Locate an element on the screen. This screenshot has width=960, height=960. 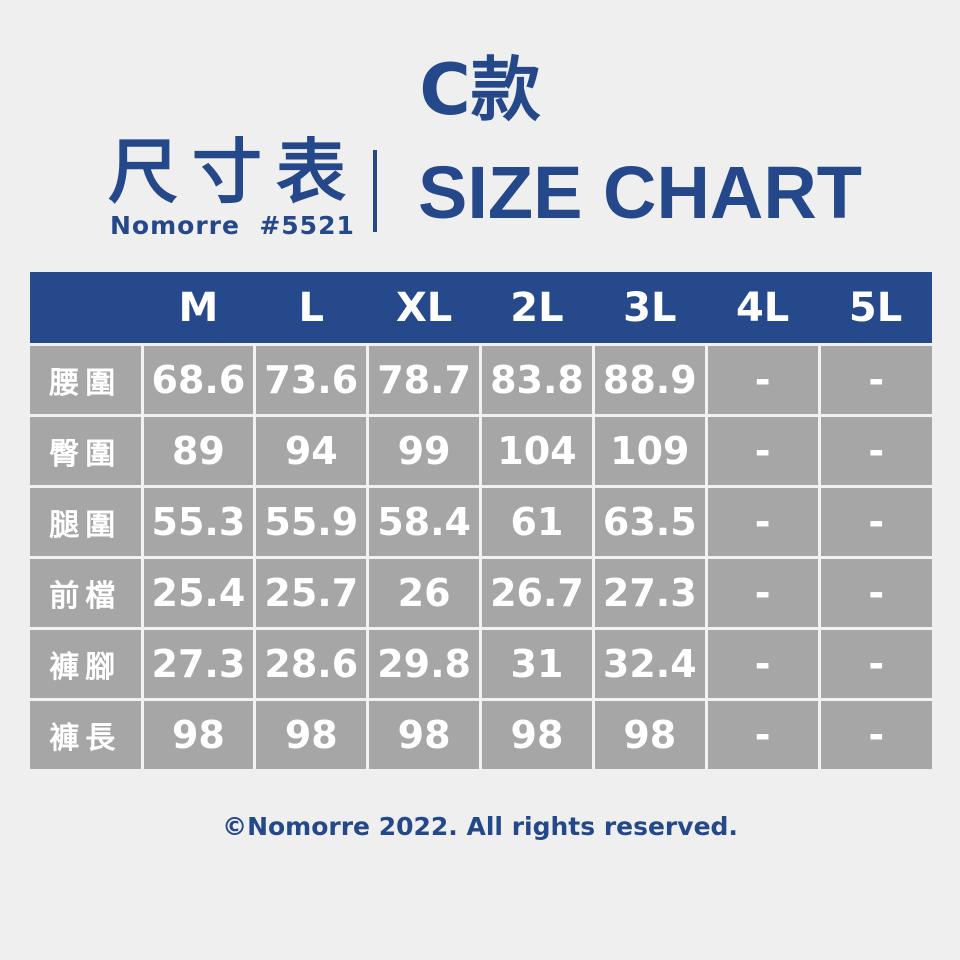
title-divider is located at coordinates (375, 191).